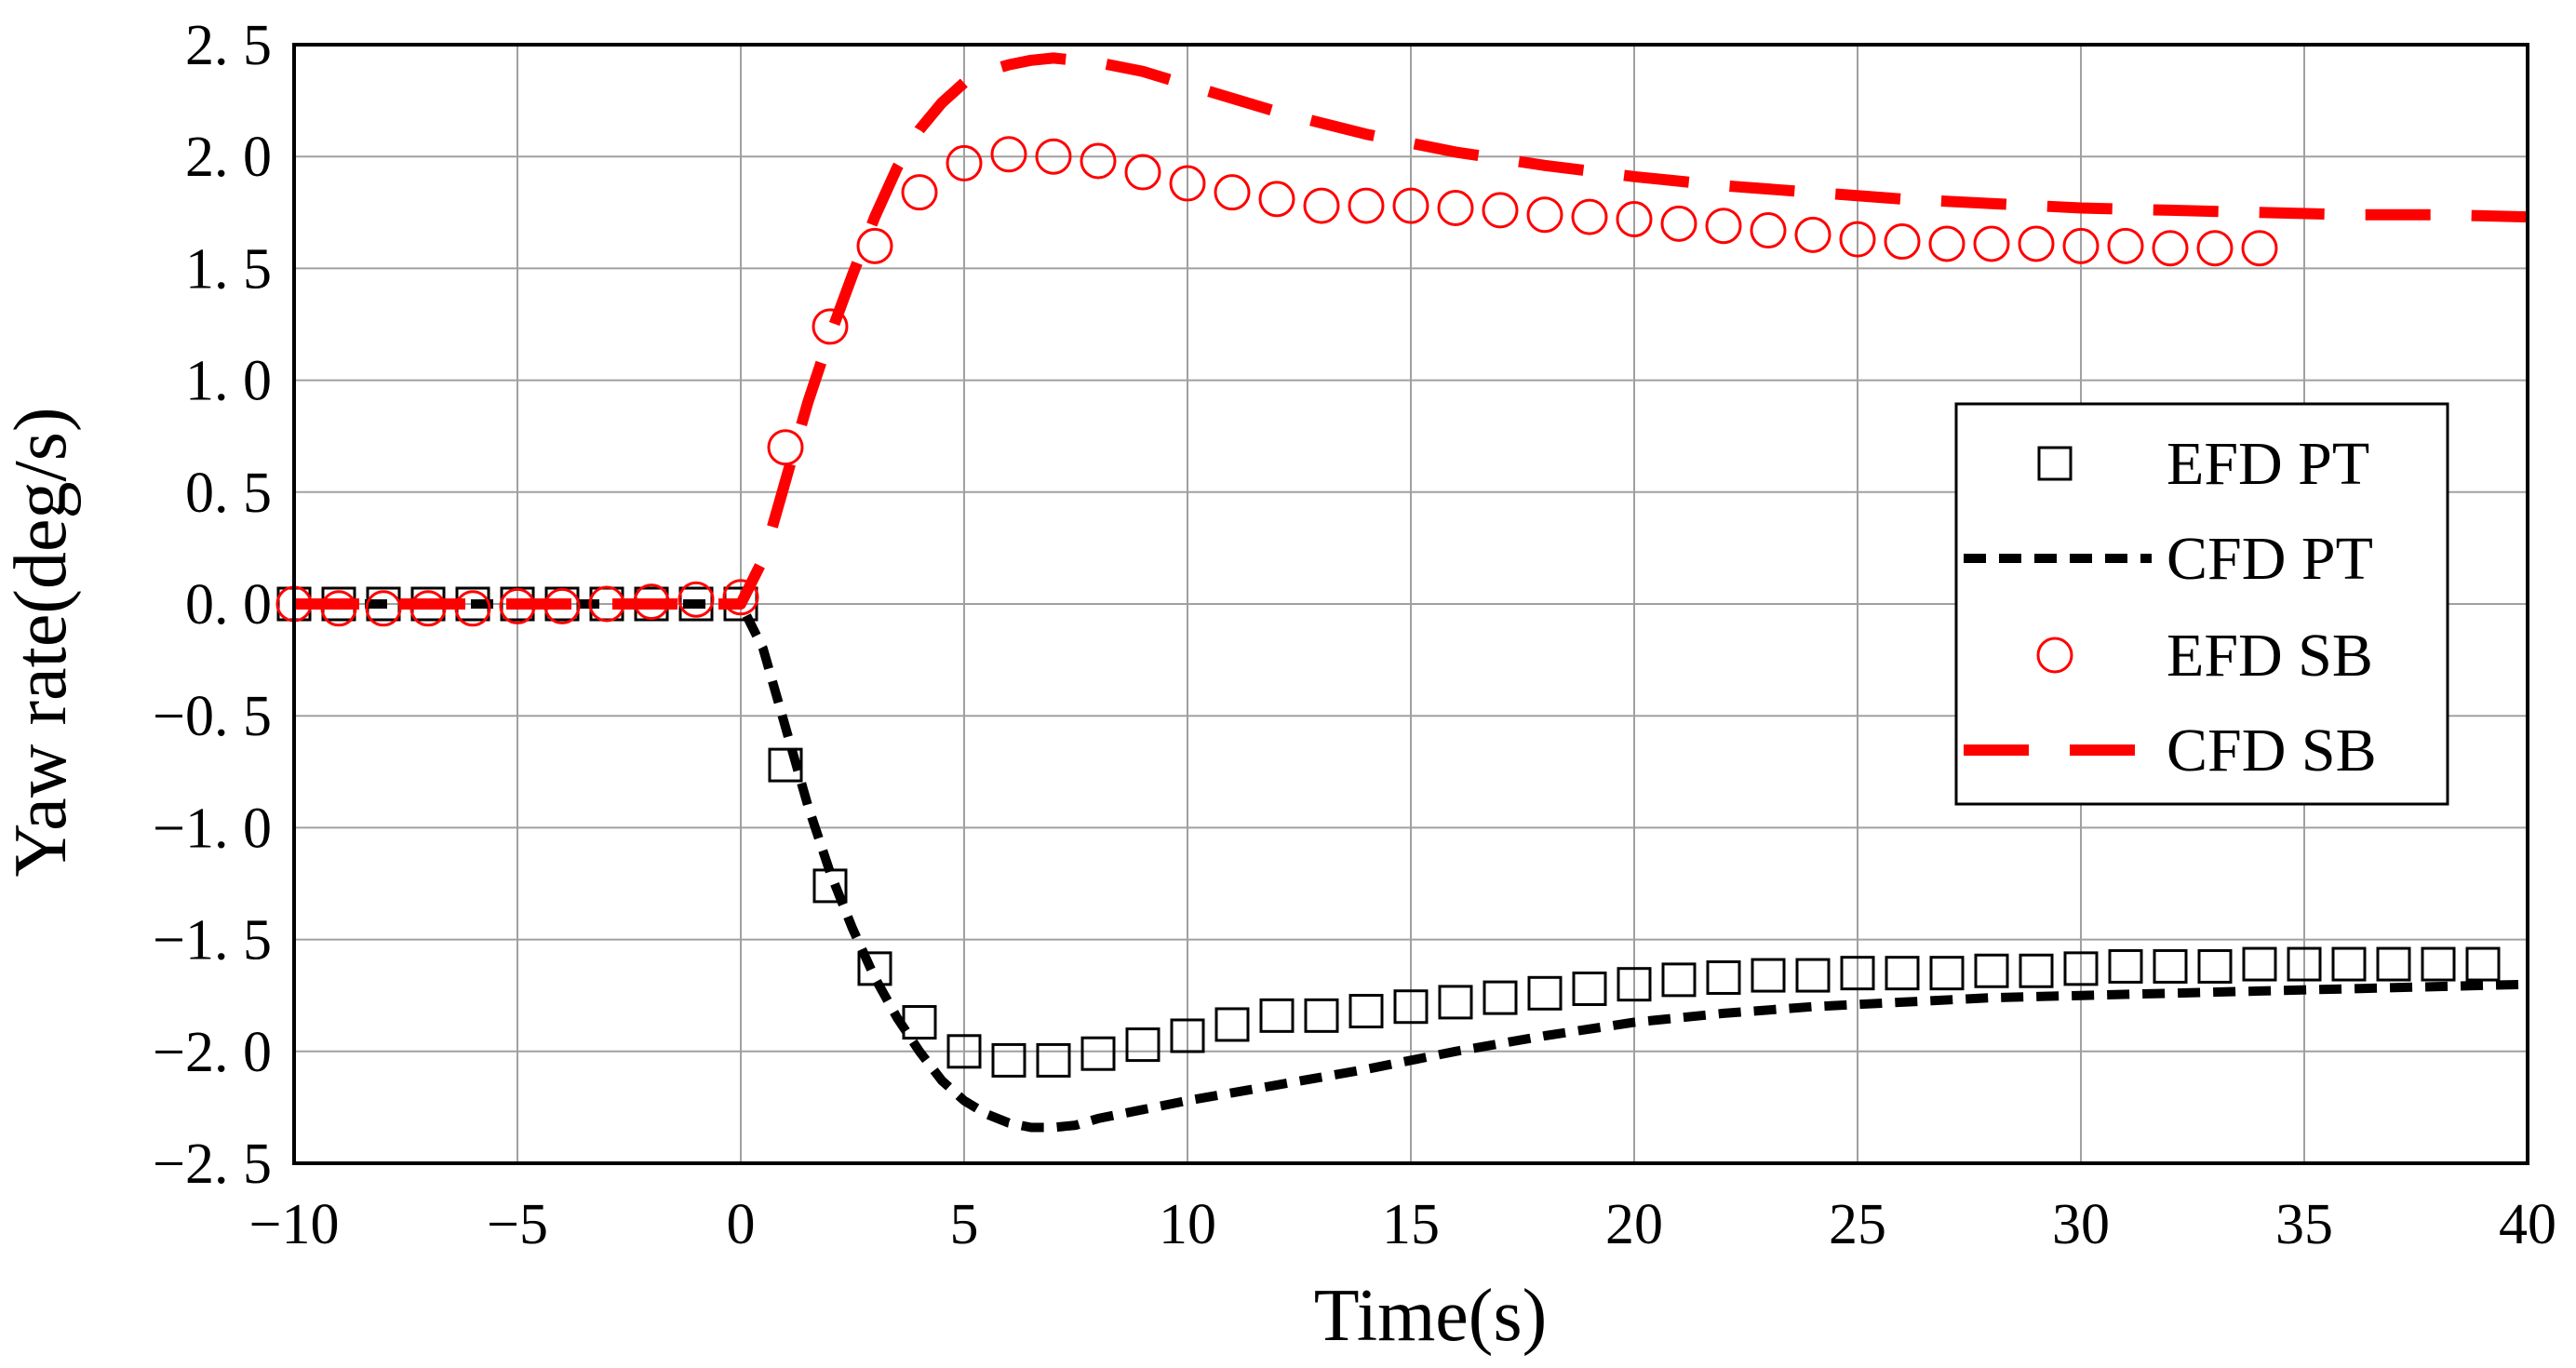 This screenshot has width=2576, height=1368. What do you see at coordinates (2270, 656) in the screenshot?
I see `legend-label: EFD SB` at bounding box center [2270, 656].